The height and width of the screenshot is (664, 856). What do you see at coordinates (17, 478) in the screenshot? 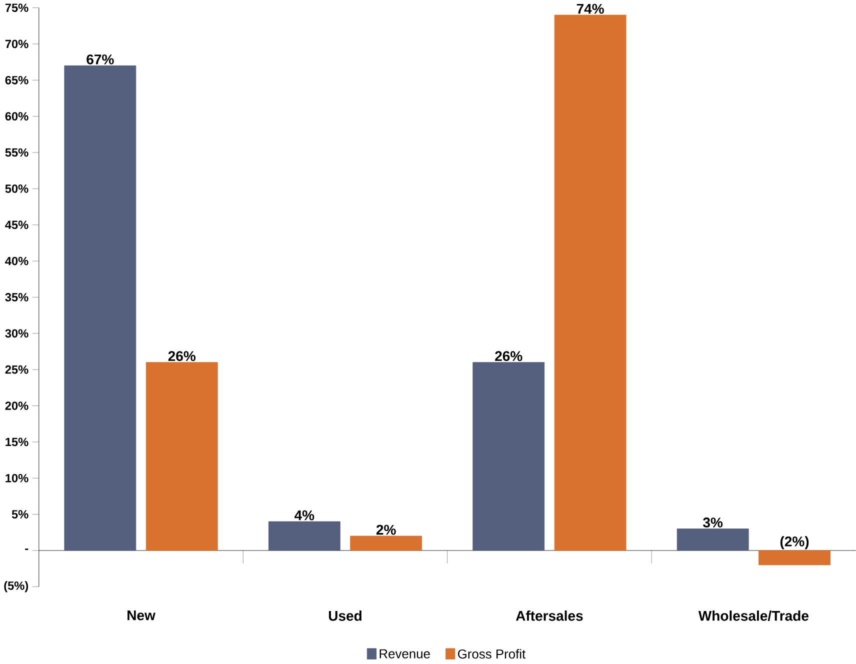
I see `y-tick-label: 10%` at bounding box center [17, 478].